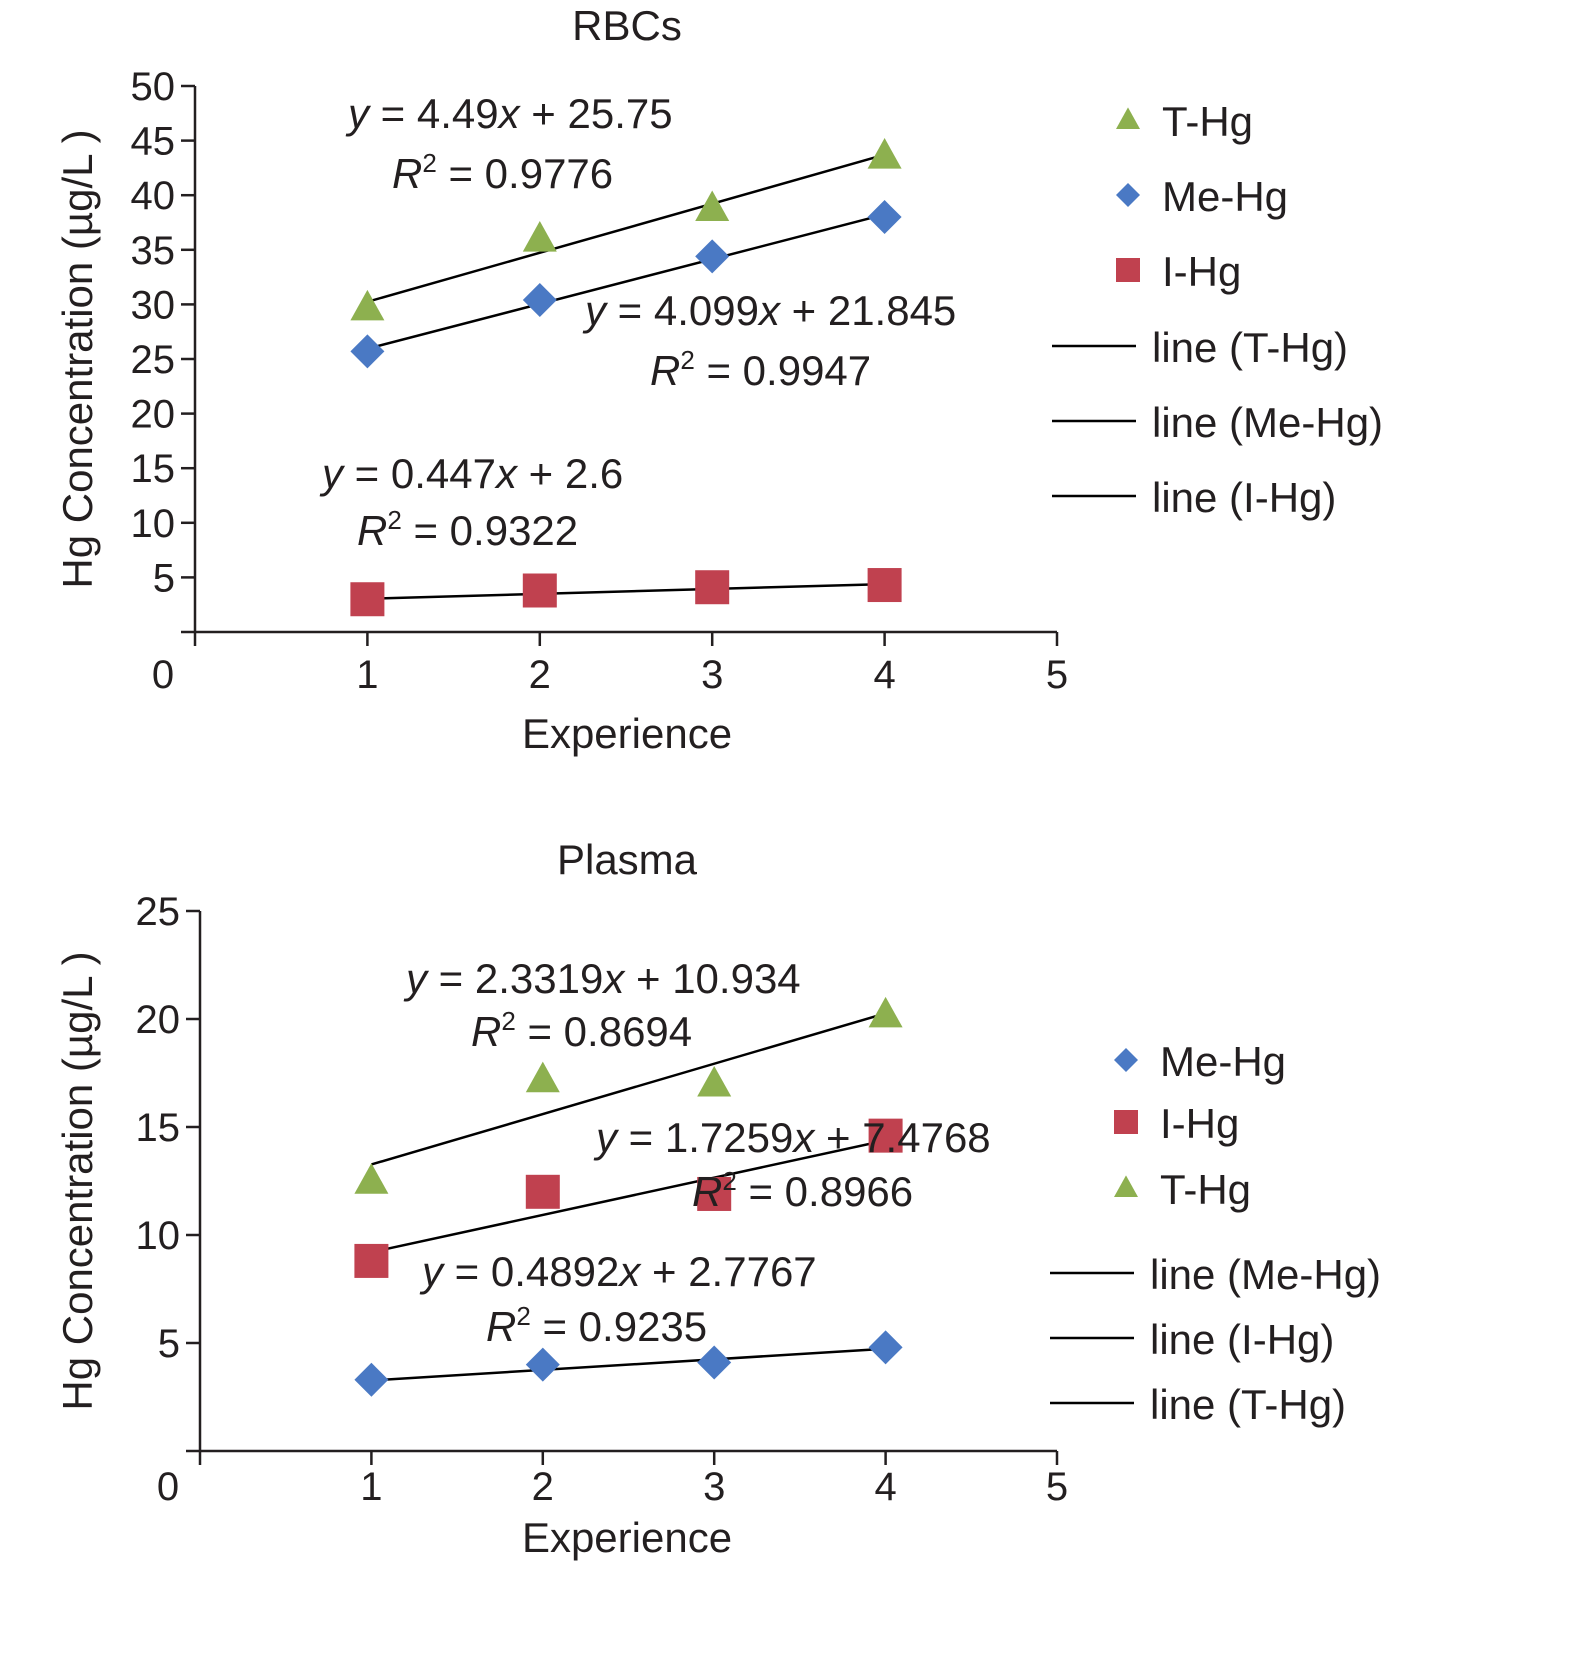 This screenshot has height=1655, width=1575. What do you see at coordinates (627, 859) in the screenshot?
I see `chart-title: Plasma` at bounding box center [627, 859].